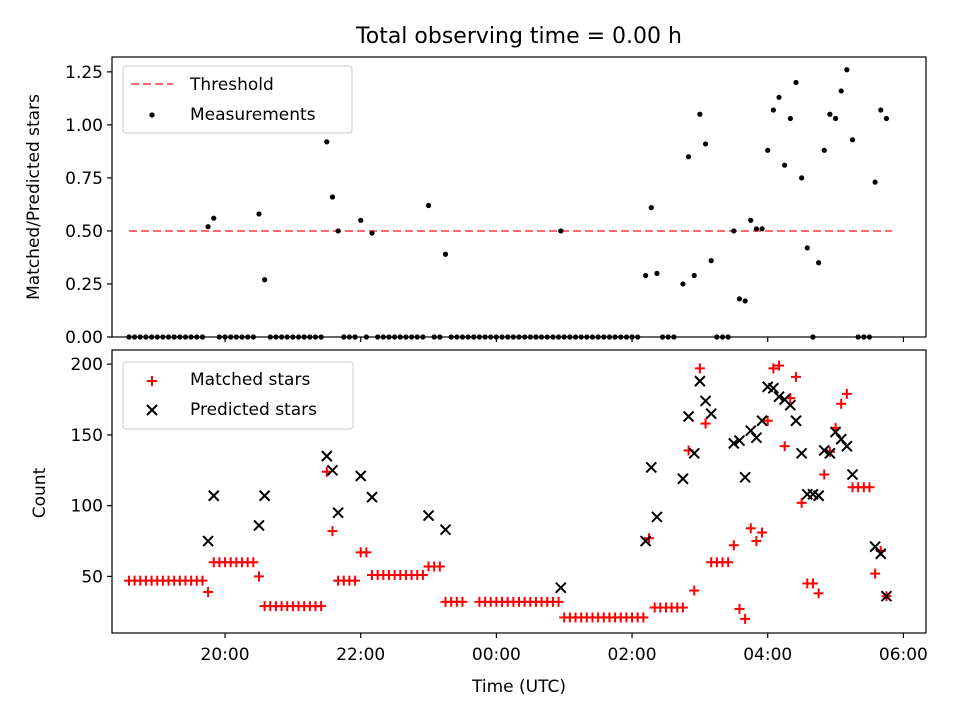 The image size is (960, 720). Describe the element at coordinates (152, 115) in the screenshot. I see `measurements-legend-swatch` at that location.